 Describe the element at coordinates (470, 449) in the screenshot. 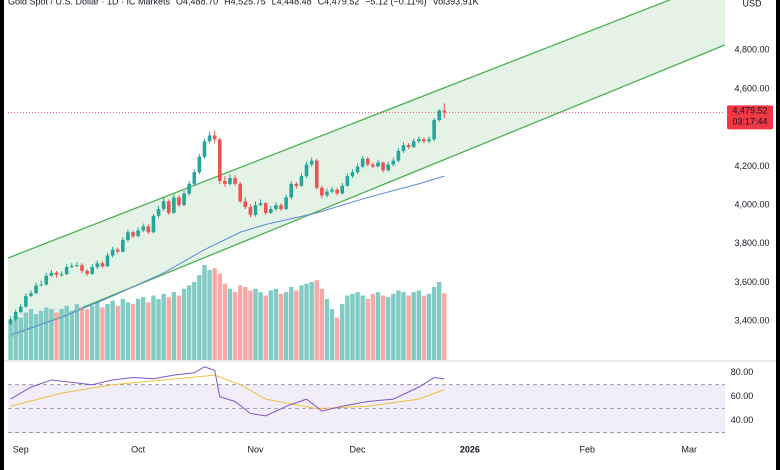

I see `x-tick-label: 2026` at that location.